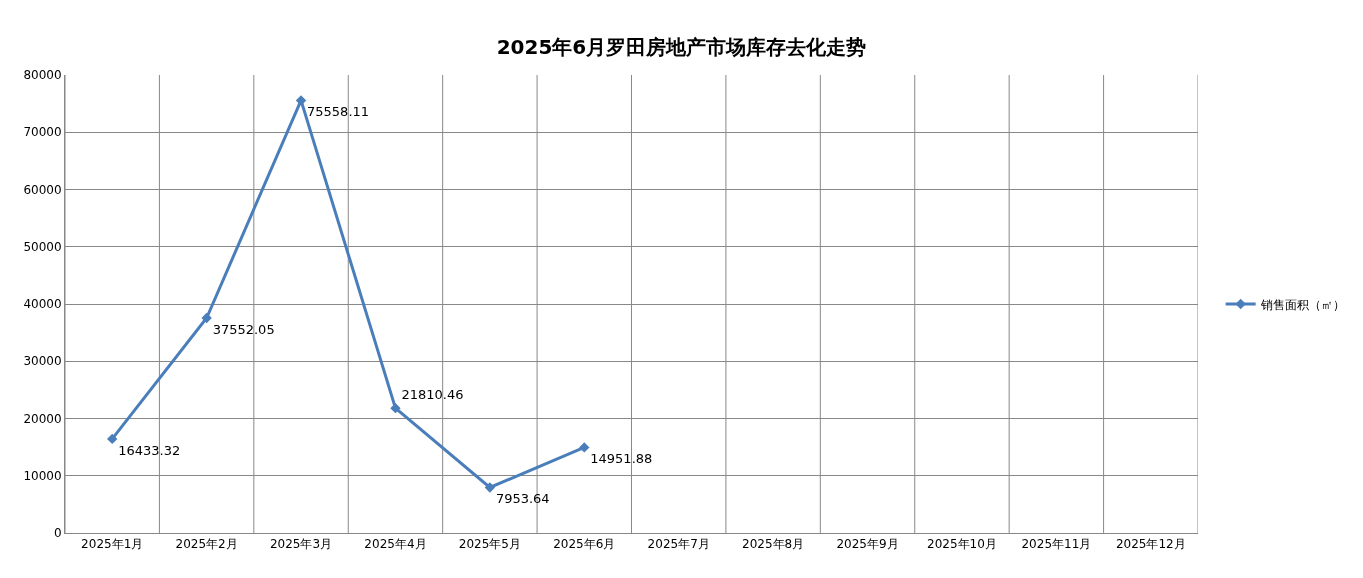  I want to click on x-tick-label: 2025年3月, so click(301, 544).